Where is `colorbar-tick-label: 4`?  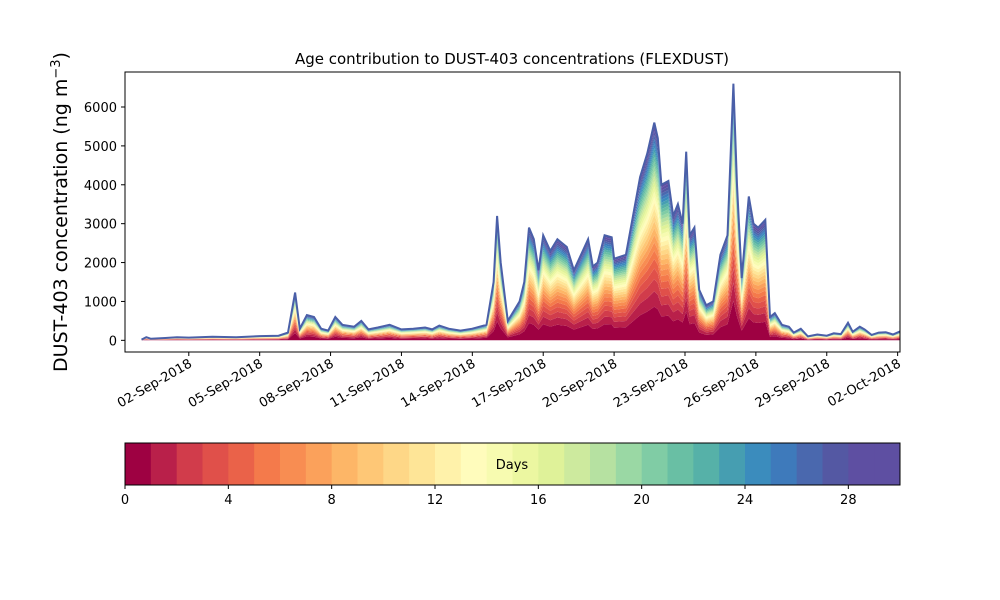 colorbar-tick-label: 4 is located at coordinates (228, 500).